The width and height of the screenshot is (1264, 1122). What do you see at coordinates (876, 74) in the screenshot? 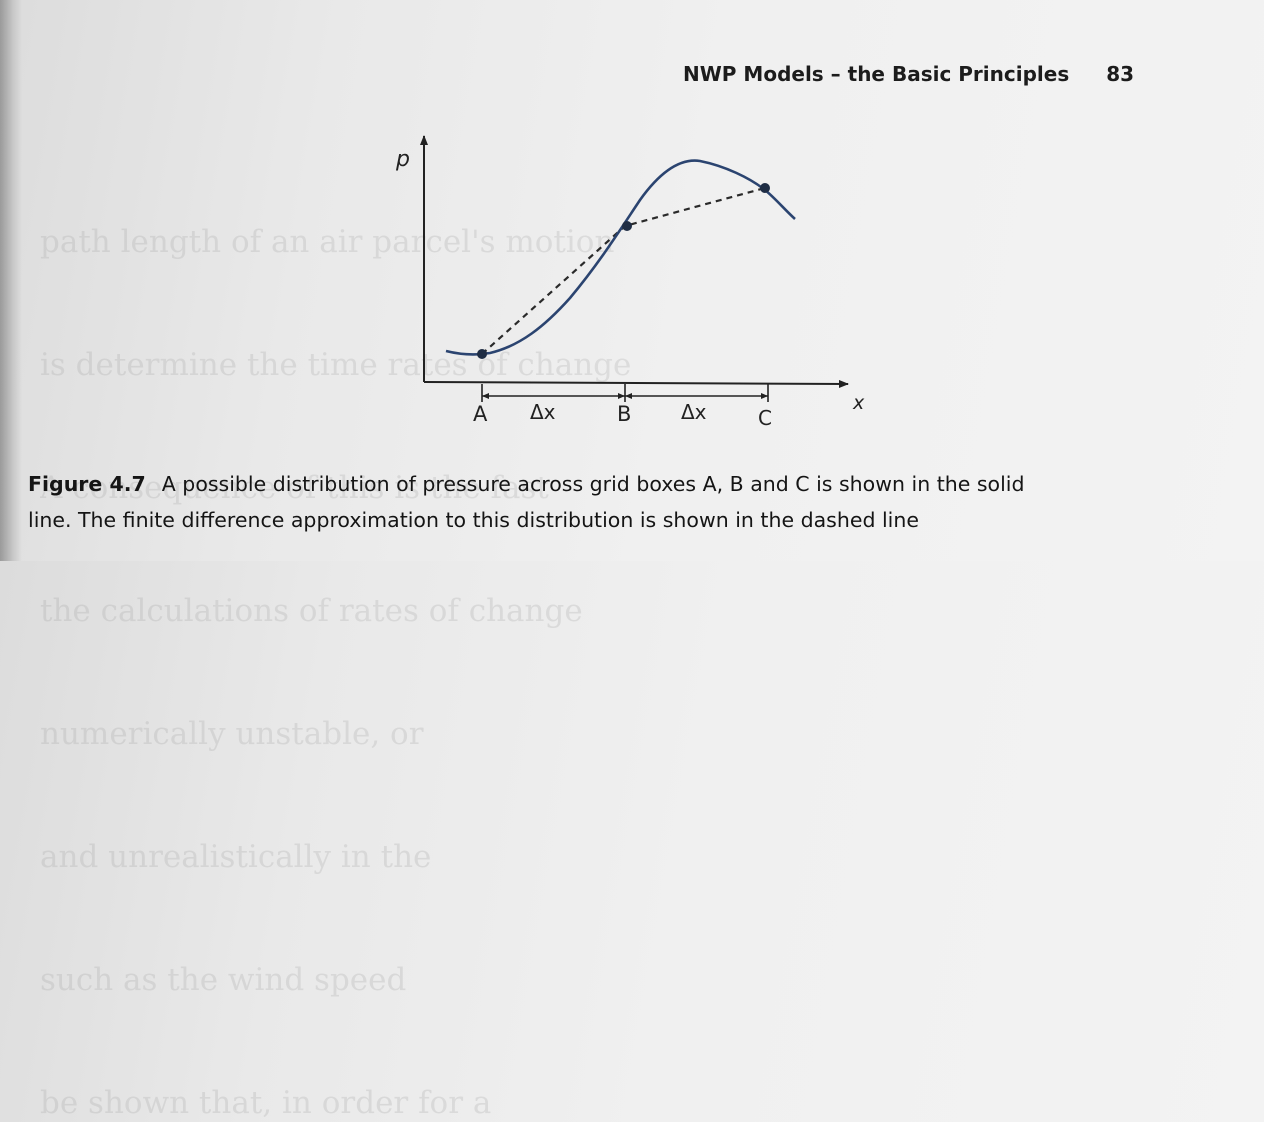
I see `running-head-title: NWP Models – the Basic Principles` at bounding box center [876, 74].